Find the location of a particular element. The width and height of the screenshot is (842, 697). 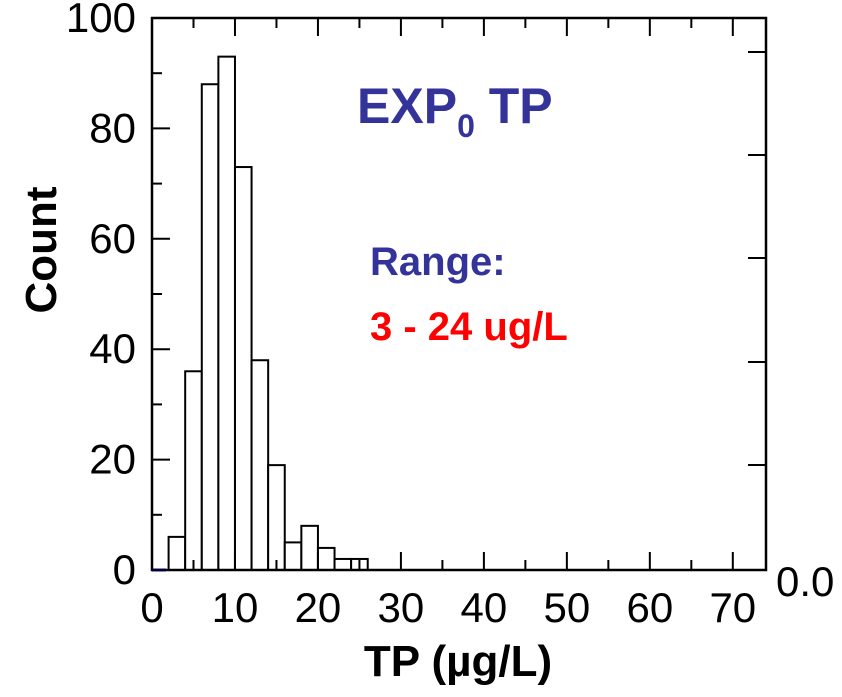

range-value: 3 - 24 ug/L is located at coordinates (469, 327).